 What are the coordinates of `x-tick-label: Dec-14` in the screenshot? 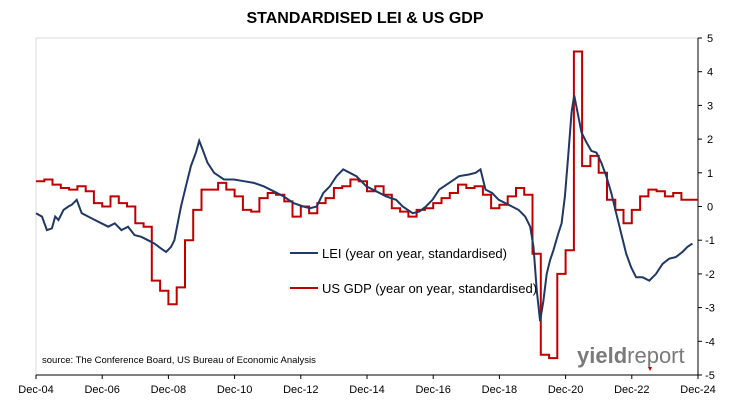 It's located at (366, 390).